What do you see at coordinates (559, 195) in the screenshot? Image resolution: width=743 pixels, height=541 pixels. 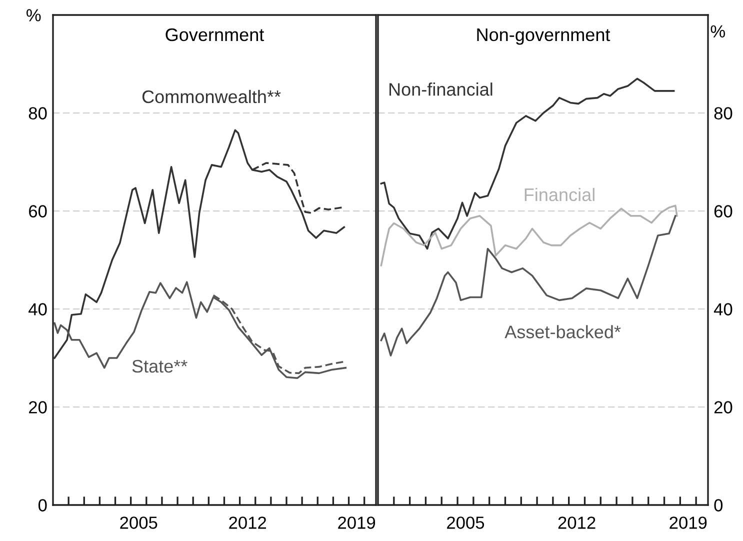 I see `series-label: Financial` at bounding box center [559, 195].